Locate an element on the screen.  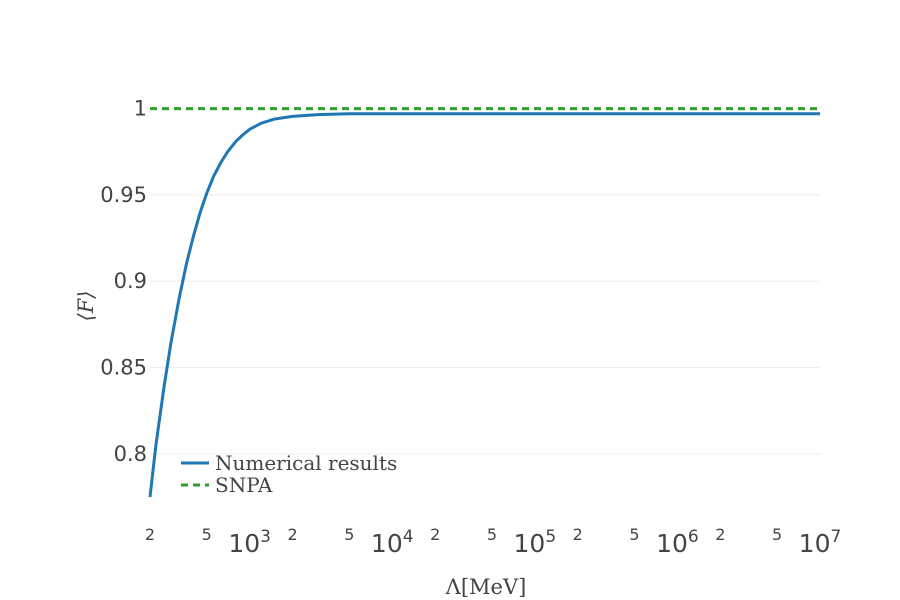
x-minor-tick-label-5000000: 5 is located at coordinates (777, 534).